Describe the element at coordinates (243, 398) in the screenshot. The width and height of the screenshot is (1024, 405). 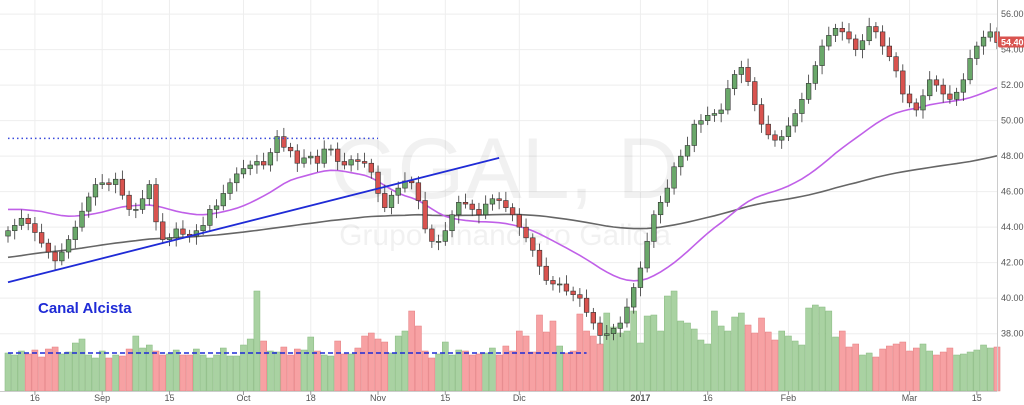
I see `time-tick-label: Oct` at that location.